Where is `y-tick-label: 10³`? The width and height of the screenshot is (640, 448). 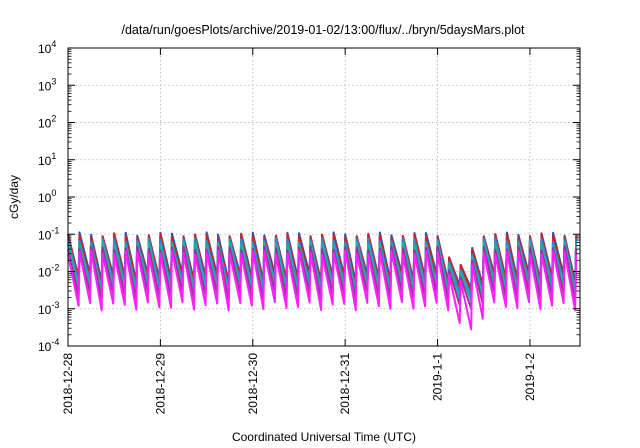 y-tick-label: 10³ is located at coordinates (47, 84).